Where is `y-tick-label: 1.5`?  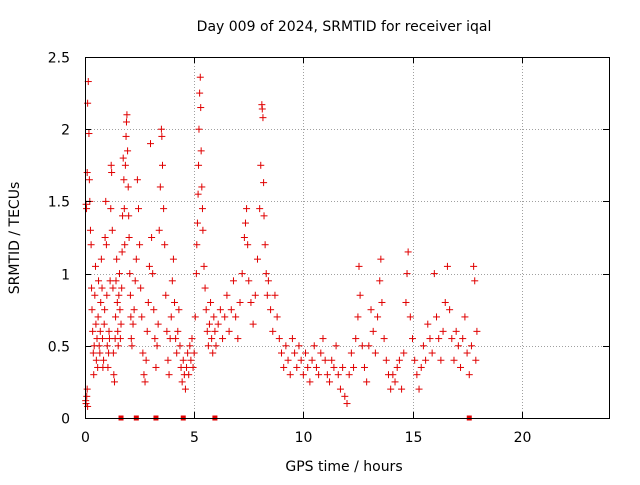
y-tick-label: 1.5 is located at coordinates (59, 203).